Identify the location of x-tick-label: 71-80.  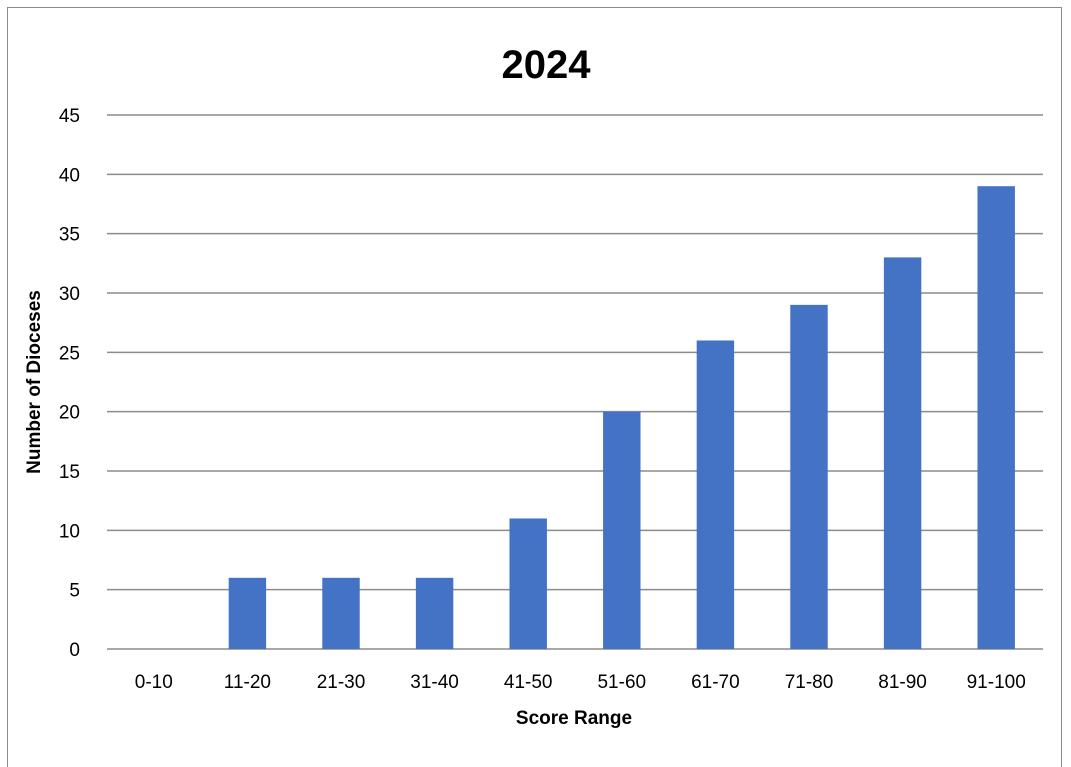
(809, 682).